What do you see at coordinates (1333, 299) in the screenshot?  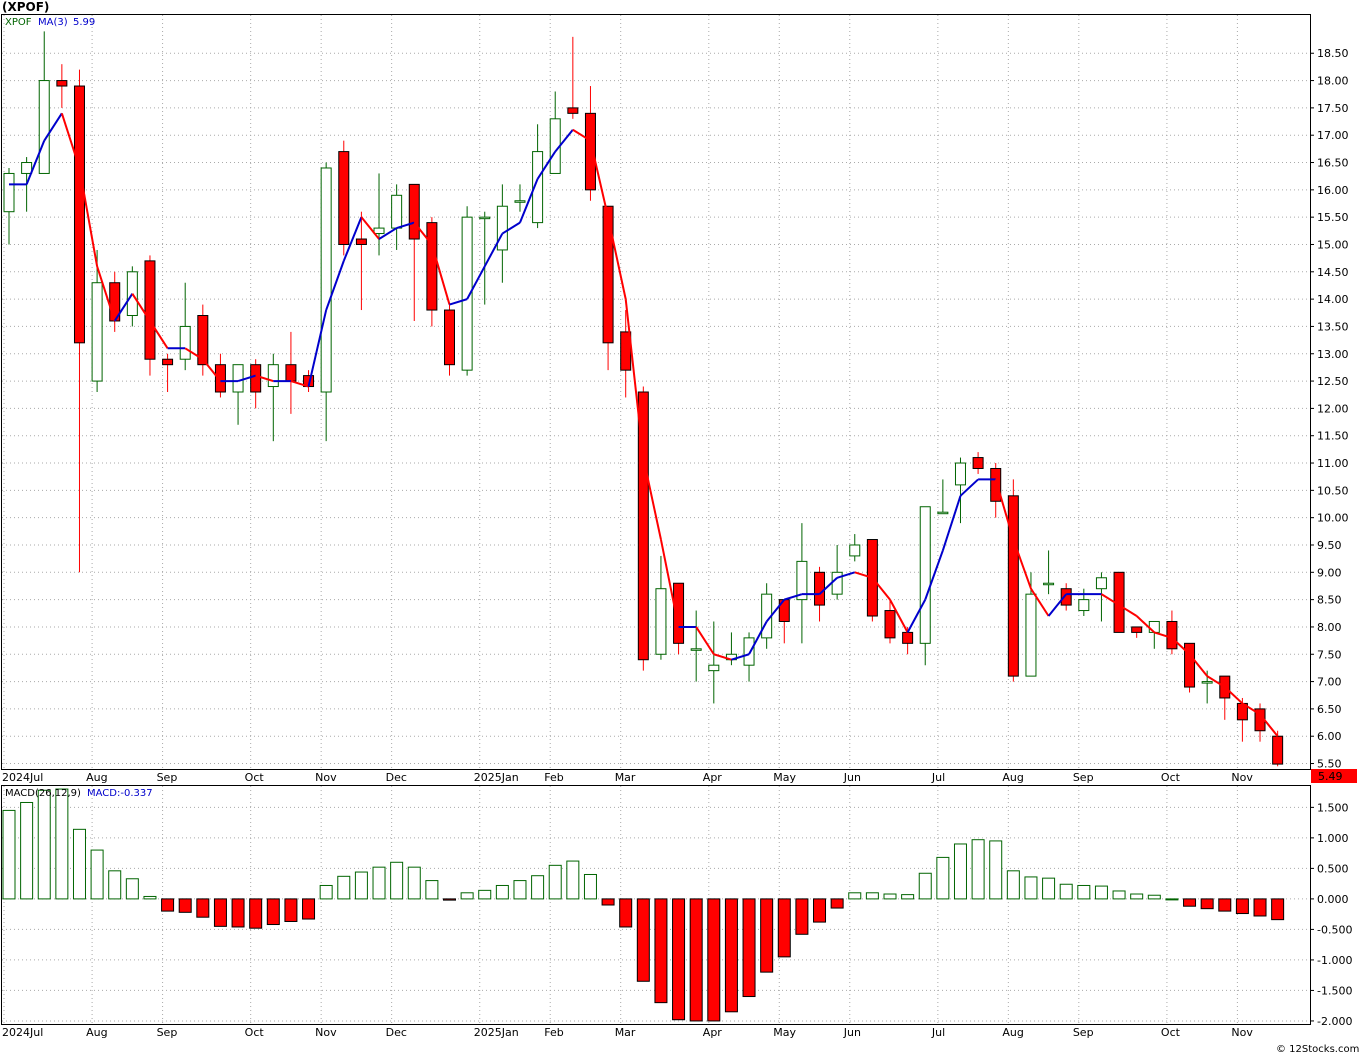 I see `price-y-tick-label: 14.00` at bounding box center [1333, 299].